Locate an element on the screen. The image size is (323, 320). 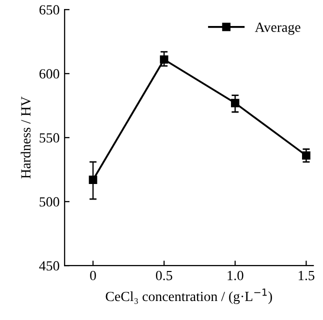
y-axis-title: Hardness / HV is located at coordinates (25, 137).